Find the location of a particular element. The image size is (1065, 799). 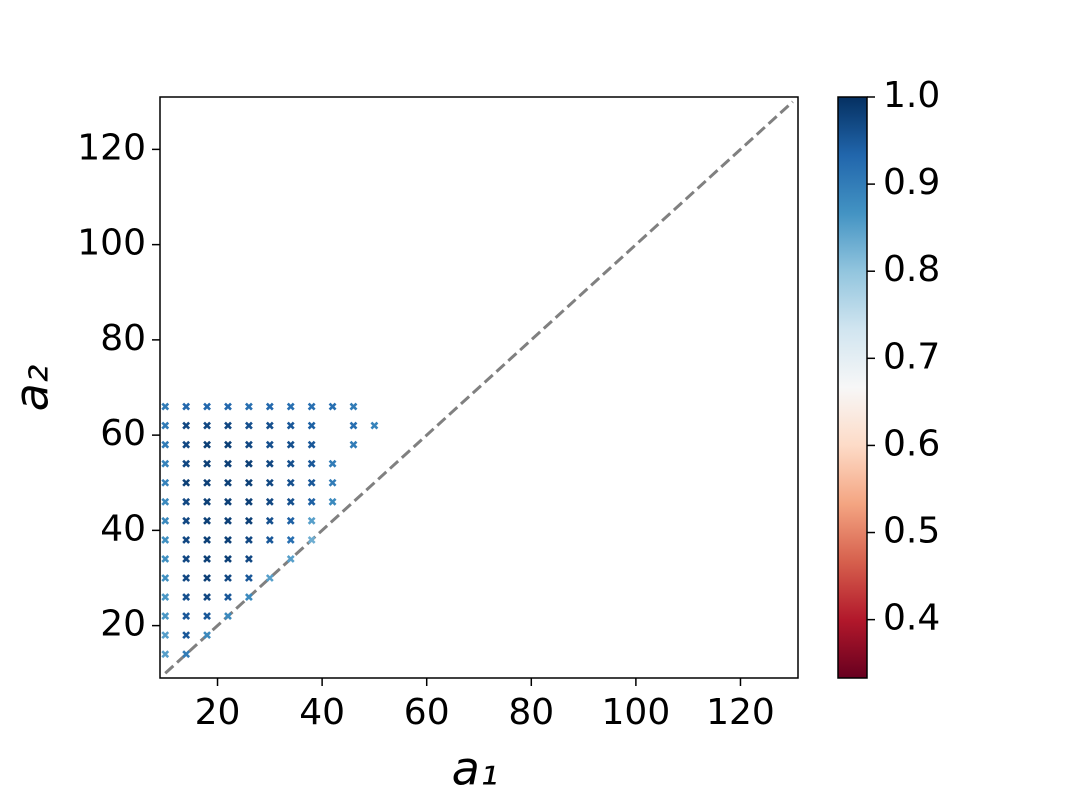

x-tick-label: 40 is located at coordinates (322, 712).